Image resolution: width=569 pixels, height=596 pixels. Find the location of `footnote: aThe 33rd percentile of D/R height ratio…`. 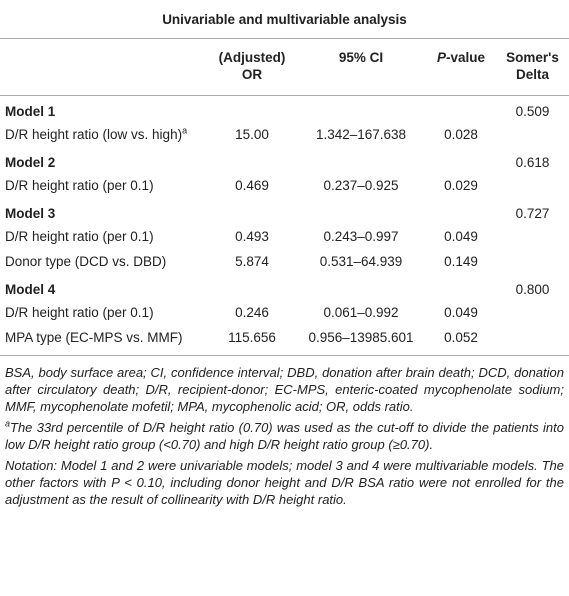

footnote: aThe 33rd percentile of D/R height ratio… is located at coordinates (284, 436).